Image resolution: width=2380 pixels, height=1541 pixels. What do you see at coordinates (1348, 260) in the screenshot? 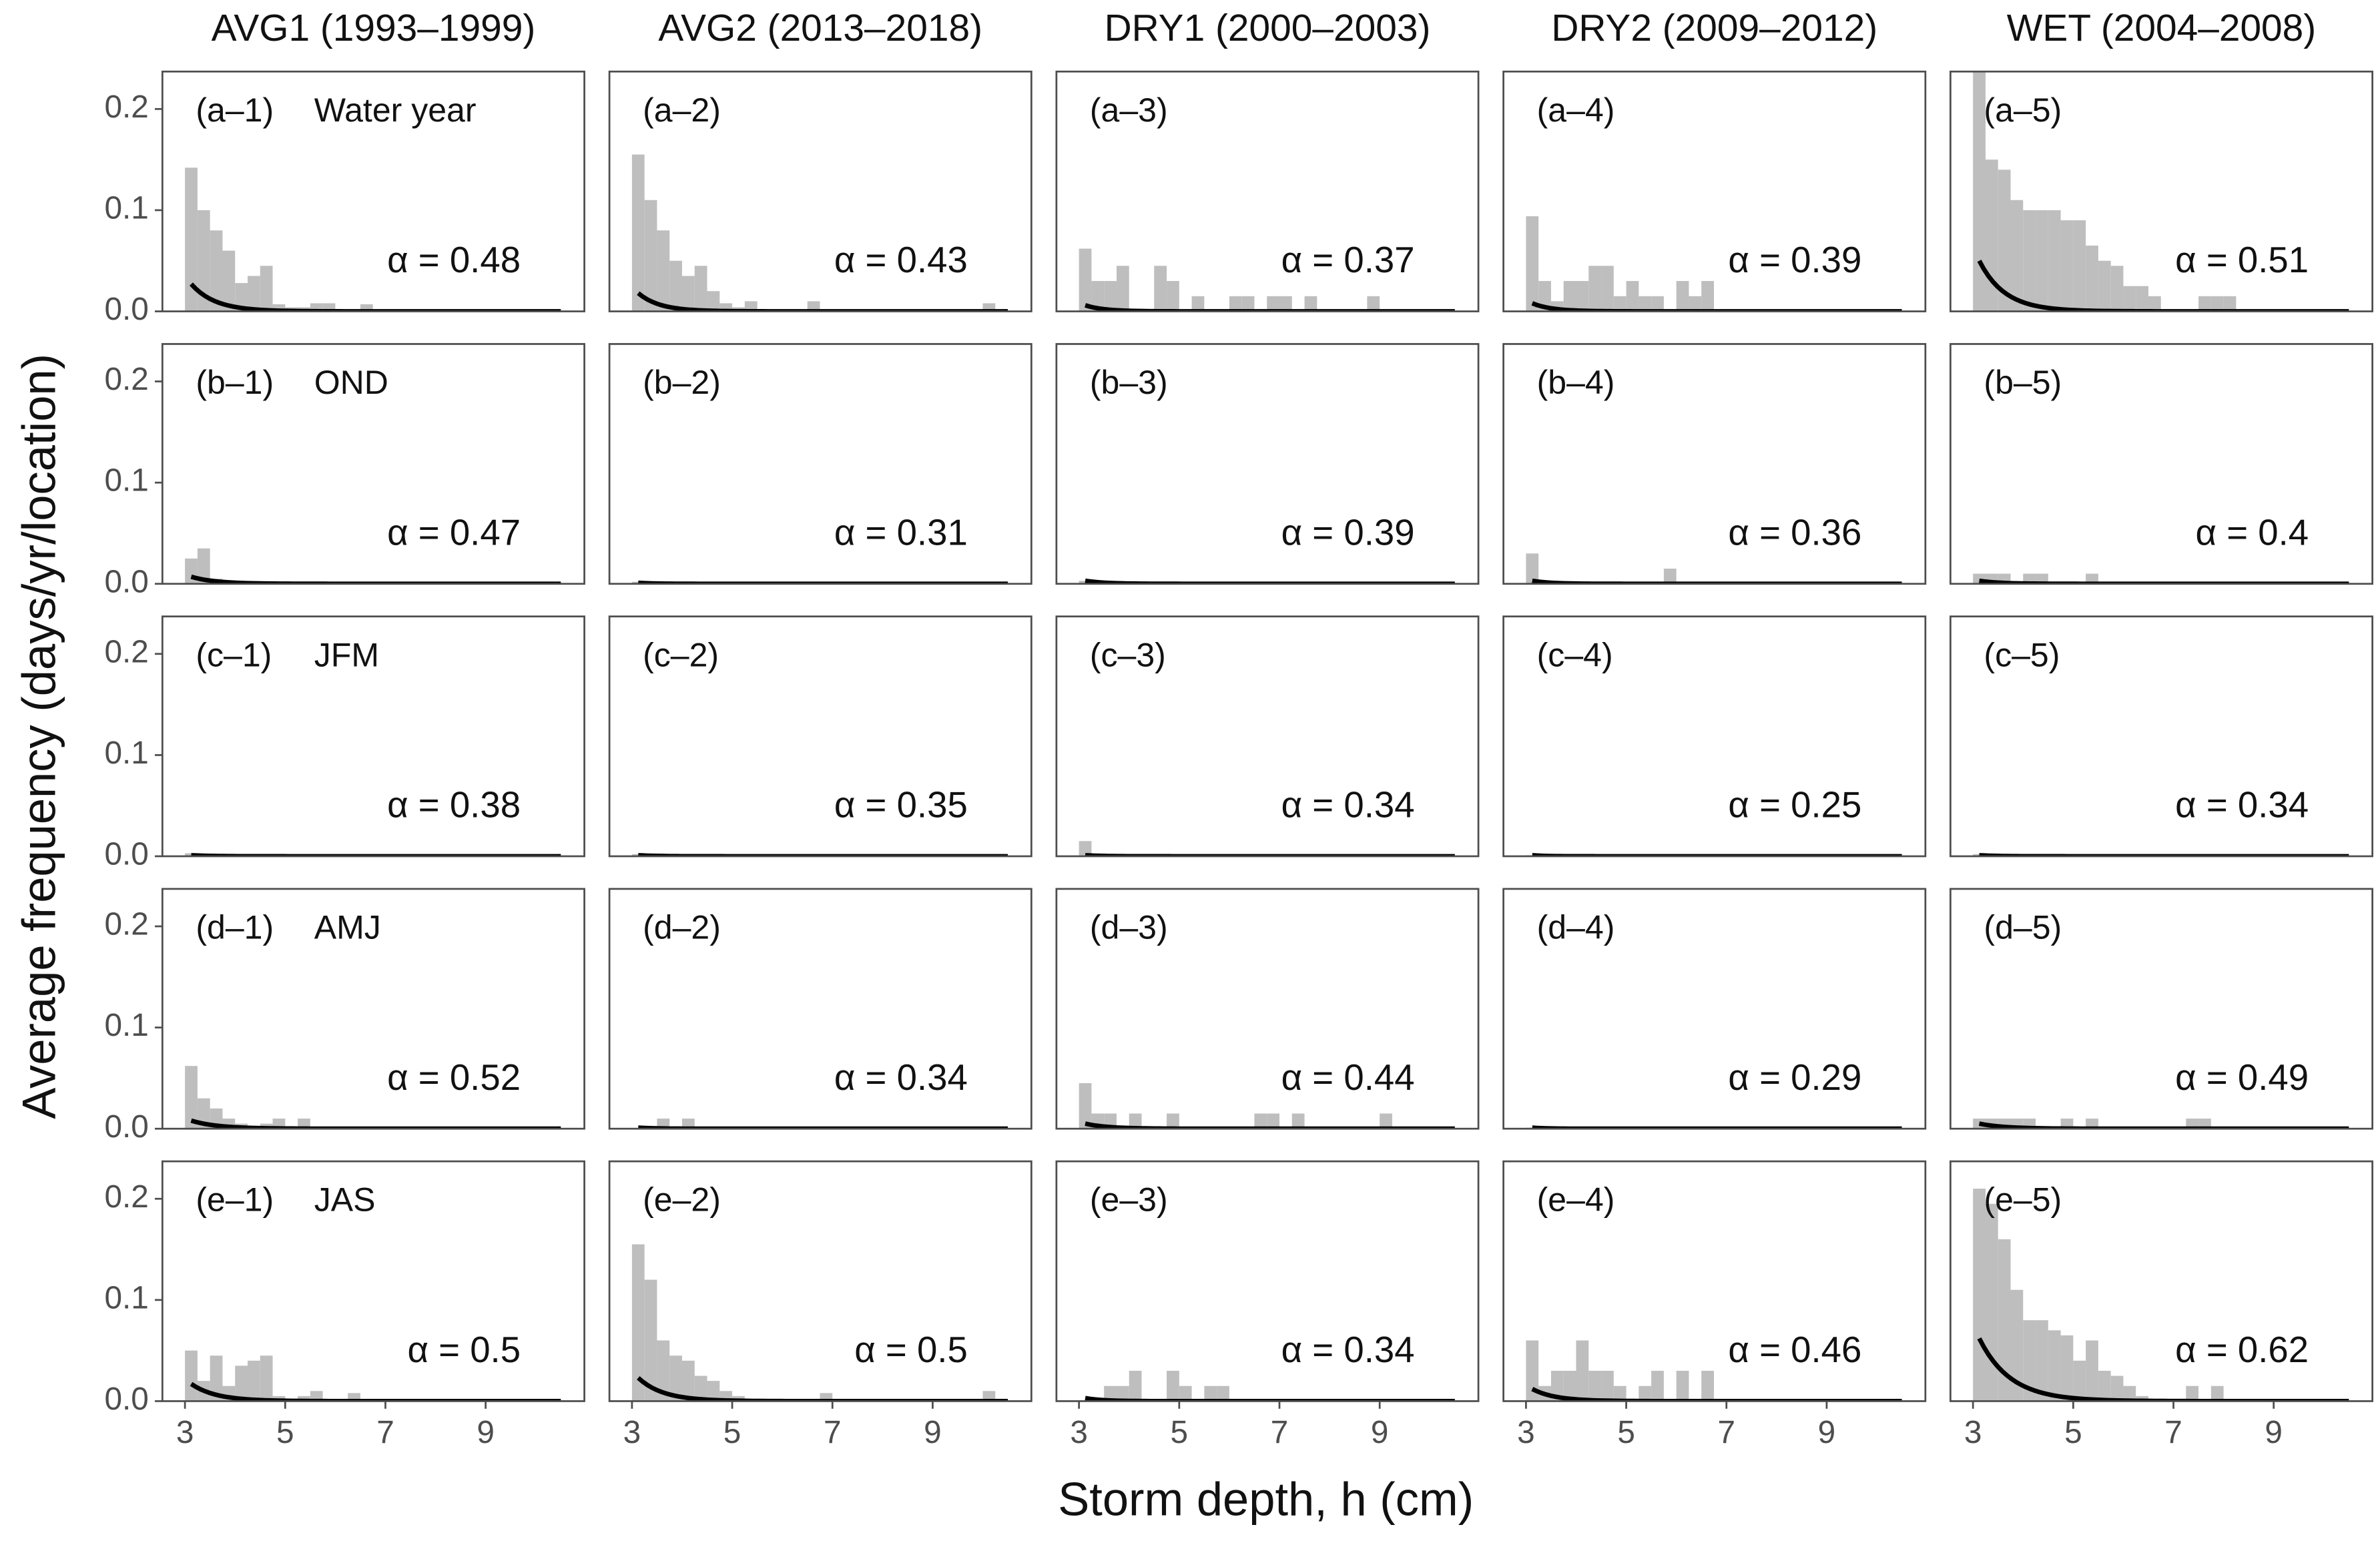
I see `alpha-label: α = 0.37` at bounding box center [1348, 260].